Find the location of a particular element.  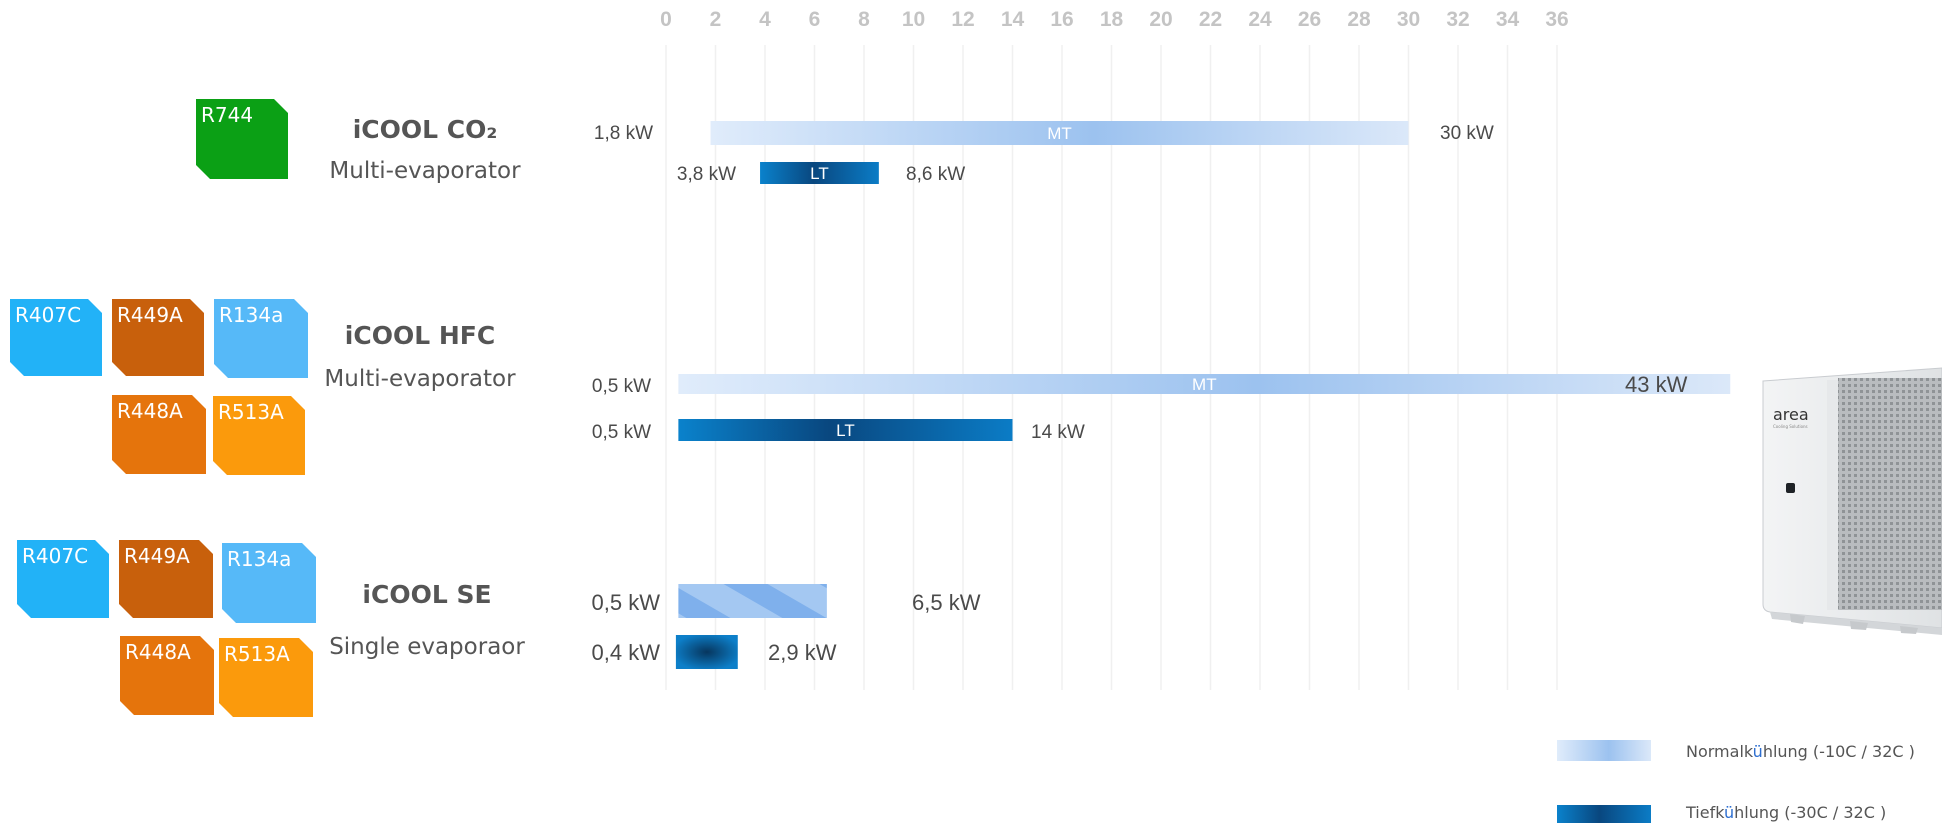

x-tick-label: 32 is located at coordinates (1457, 19).